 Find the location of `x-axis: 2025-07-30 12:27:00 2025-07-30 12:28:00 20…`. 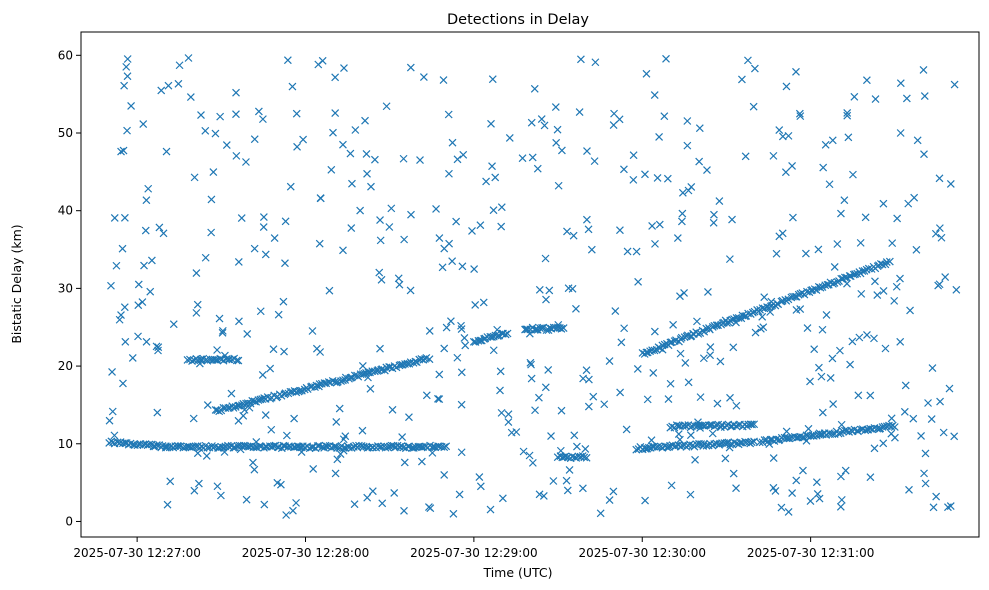

x-axis: 2025-07-30 12:27:00 2025-07-30 12:28:00 20… is located at coordinates (473, 548).